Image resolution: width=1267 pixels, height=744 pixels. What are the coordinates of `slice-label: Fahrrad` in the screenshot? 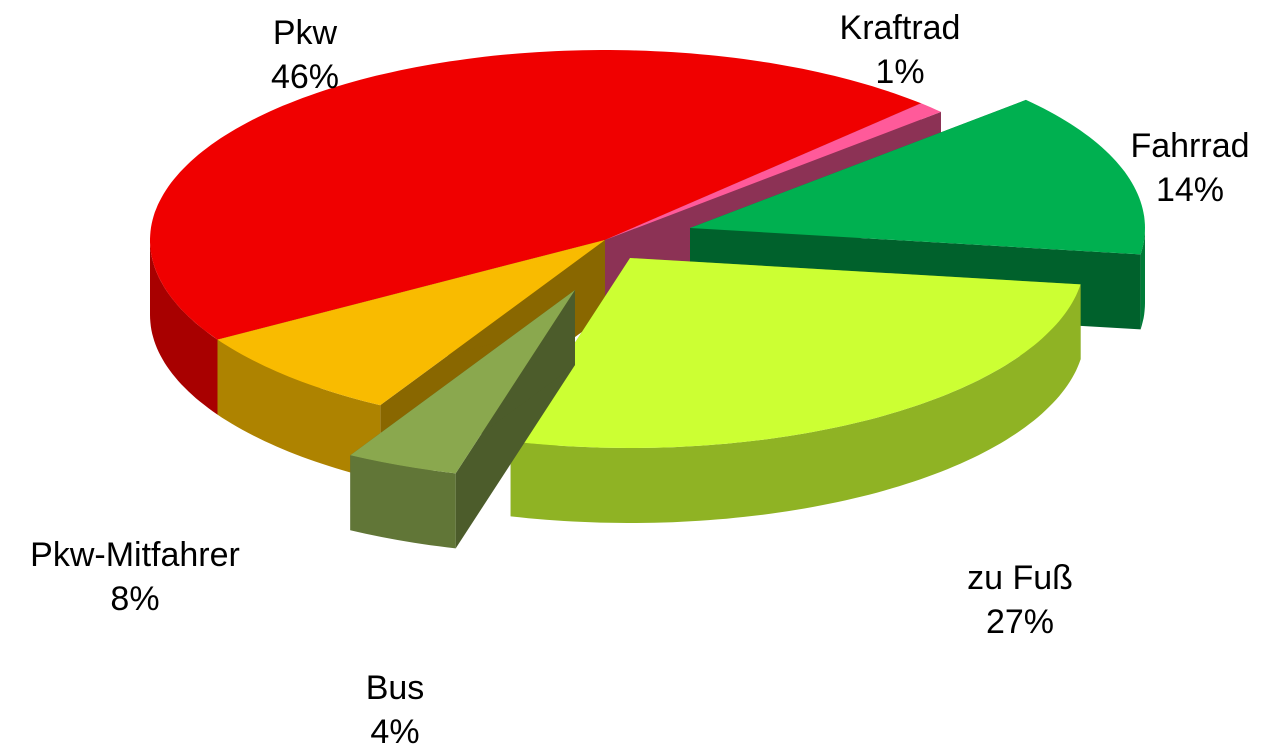 It's located at (1189, 146).